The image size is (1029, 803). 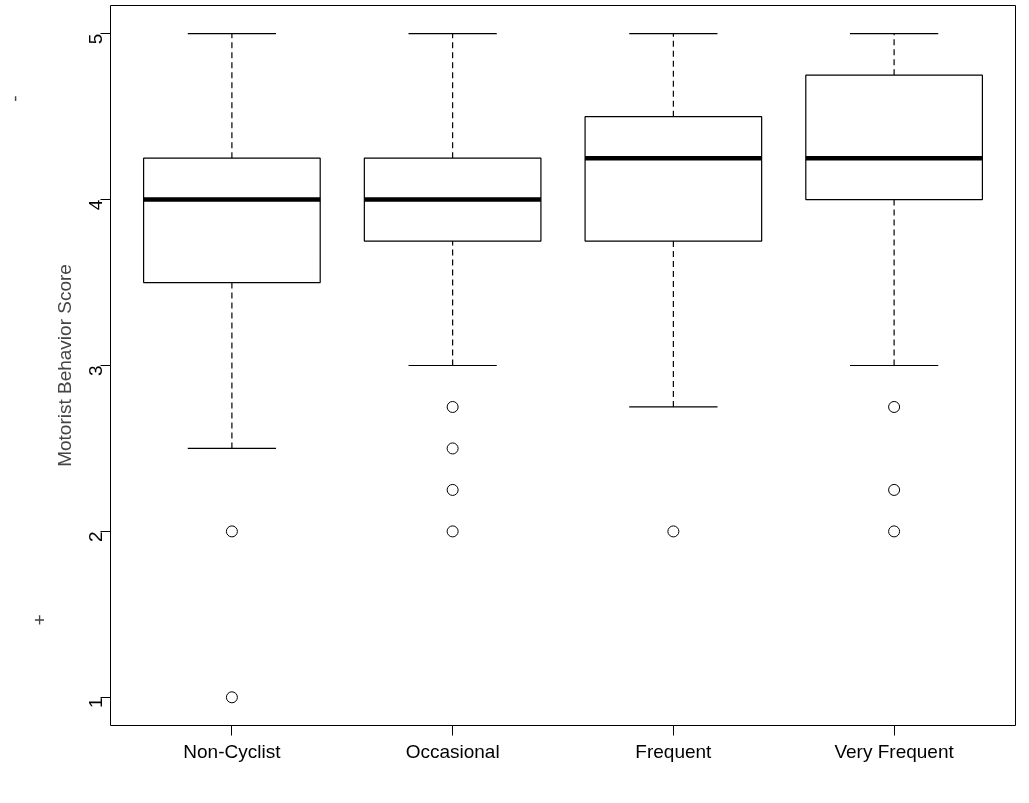 I want to click on x-tick-label: Non-Cyclist, so click(x=232, y=751).